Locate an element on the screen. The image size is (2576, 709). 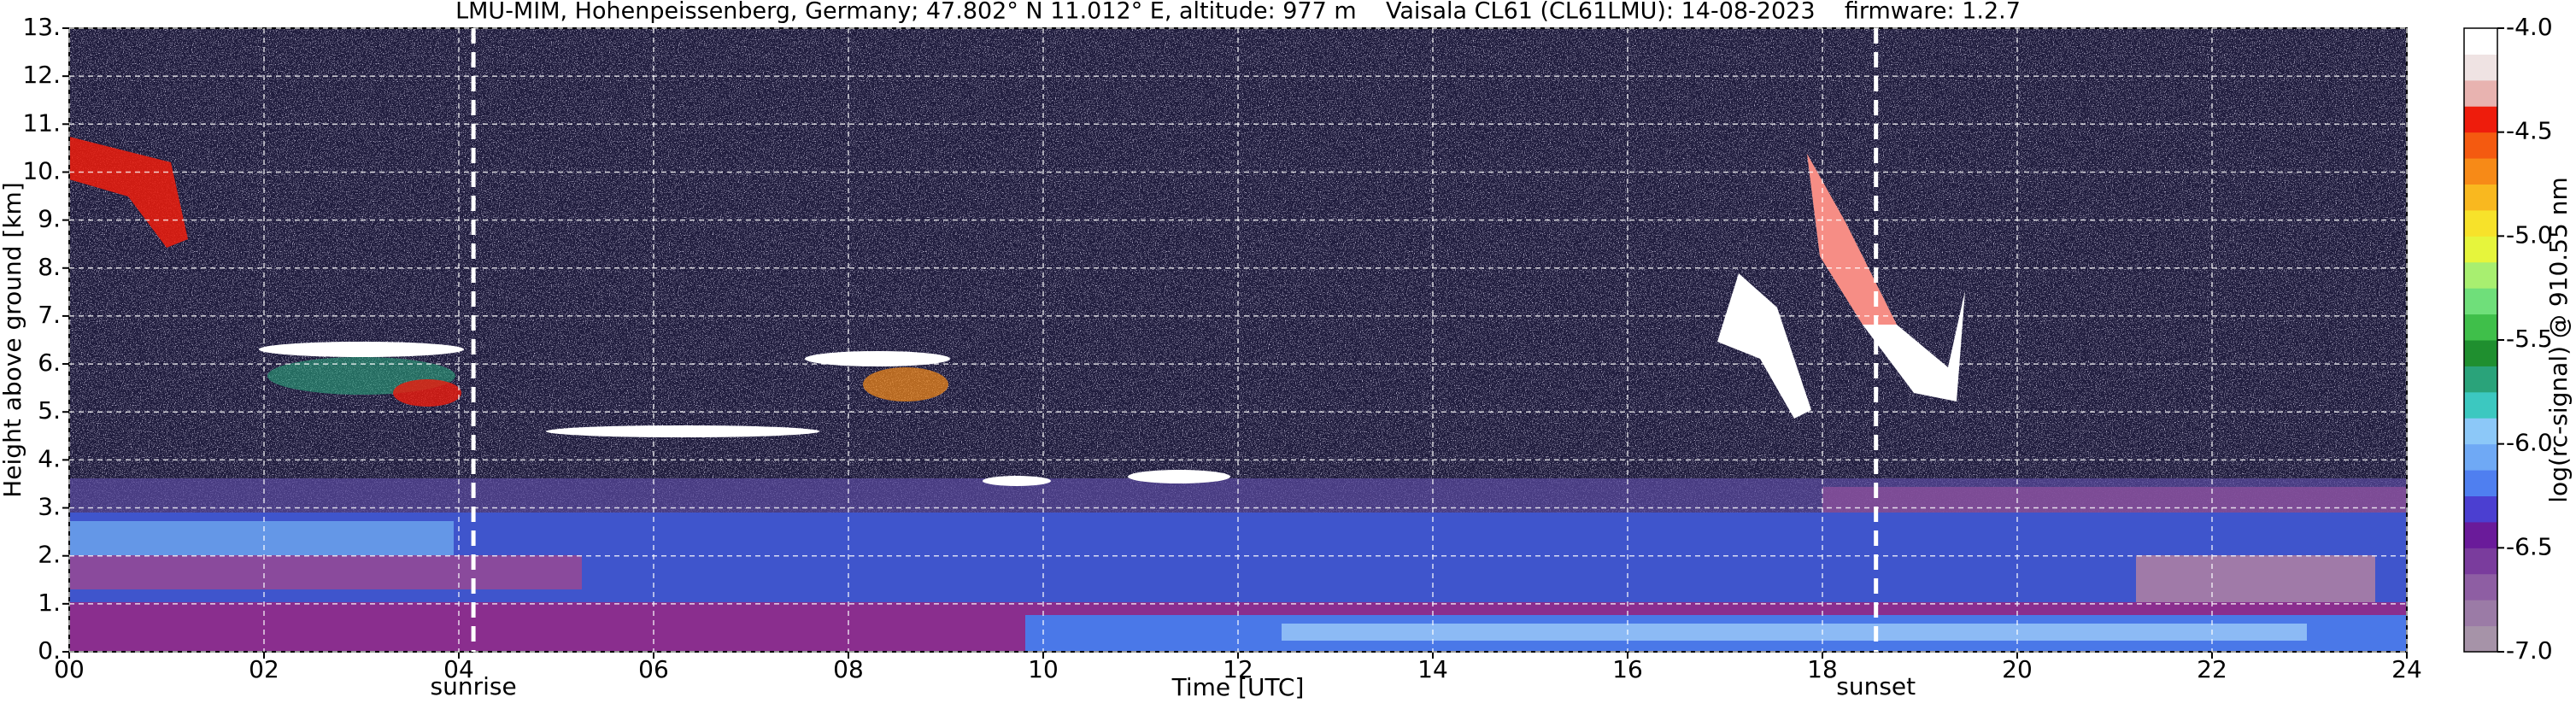
annotation-label: sunset is located at coordinates (1876, 686).